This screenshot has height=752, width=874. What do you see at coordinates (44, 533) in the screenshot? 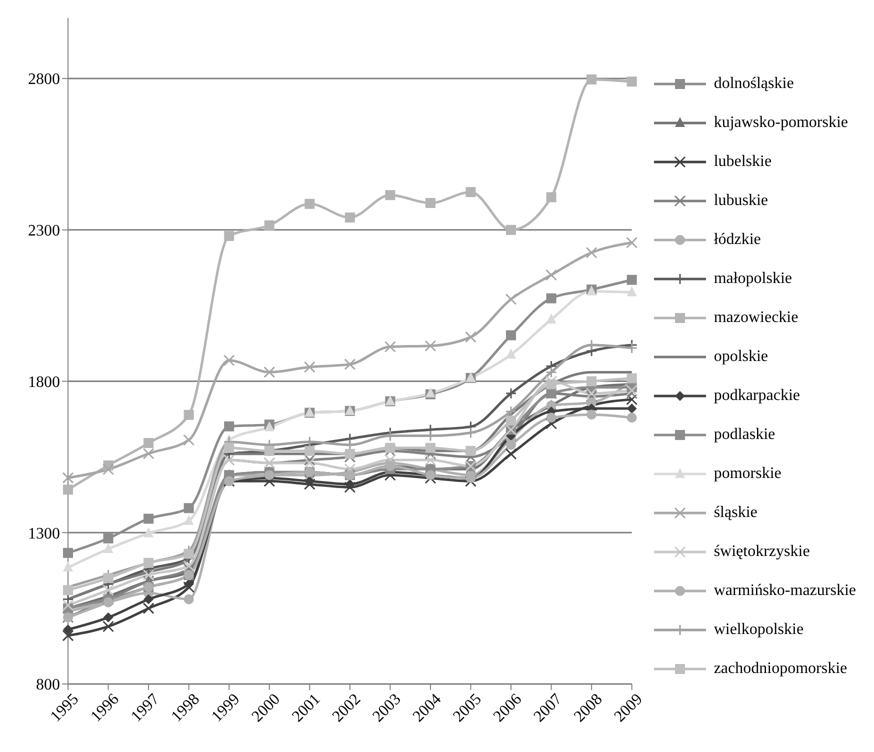
I see `y-tick-label: 1300` at bounding box center [44, 533].